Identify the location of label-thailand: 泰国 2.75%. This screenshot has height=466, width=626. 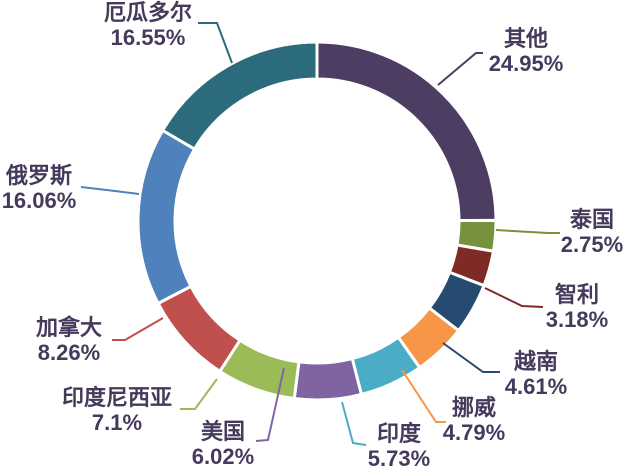
(592, 232).